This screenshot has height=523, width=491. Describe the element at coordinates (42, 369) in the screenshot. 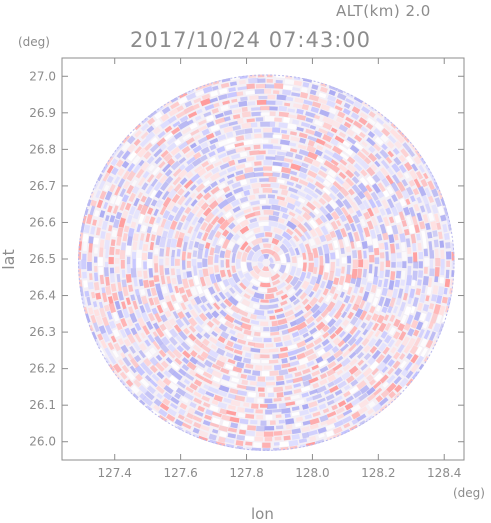

I see `y-tick-label: 26.2` at that location.